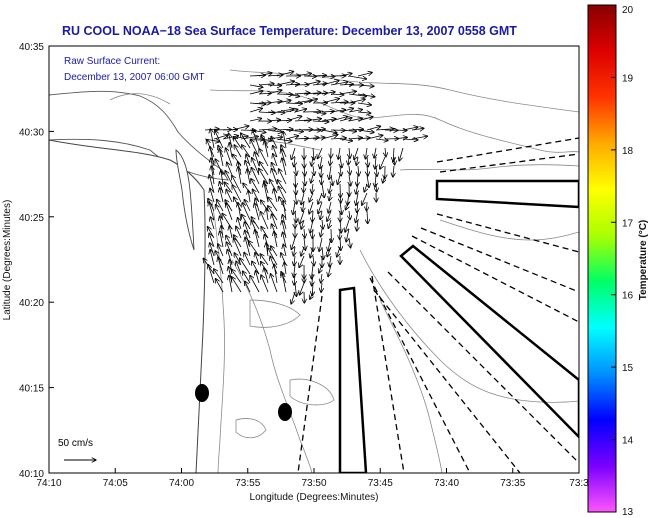 The width and height of the screenshot is (651, 518). What do you see at coordinates (134, 77) in the screenshot?
I see `inset-current-date: December 13, 2007 06:00 GMT` at bounding box center [134, 77].